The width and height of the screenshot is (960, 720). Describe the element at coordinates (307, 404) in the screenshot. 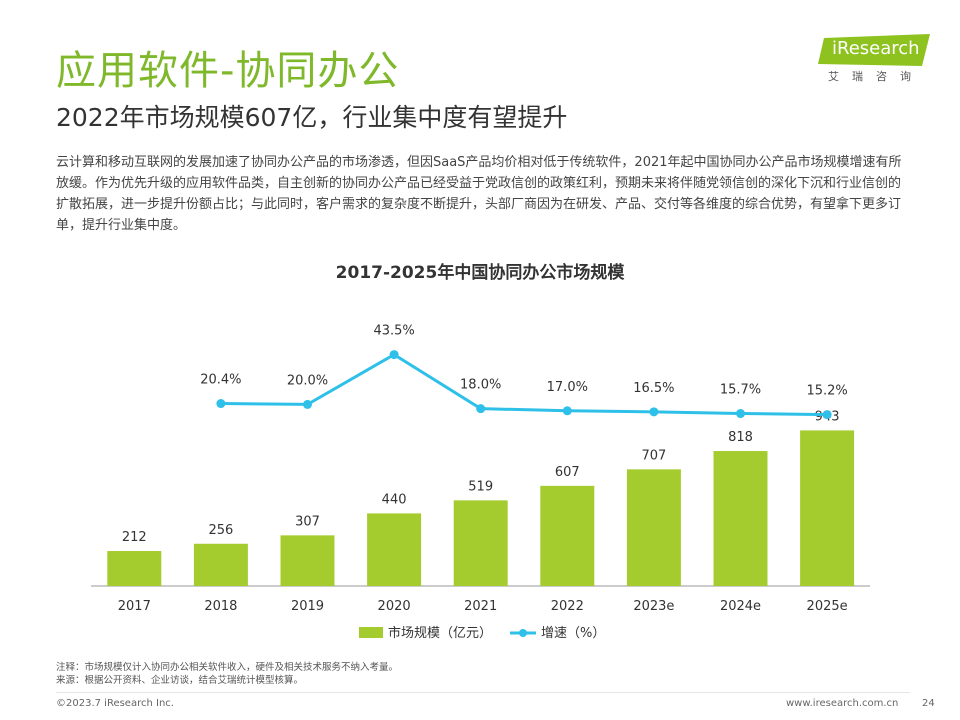

I see `growth-point-2019` at that location.